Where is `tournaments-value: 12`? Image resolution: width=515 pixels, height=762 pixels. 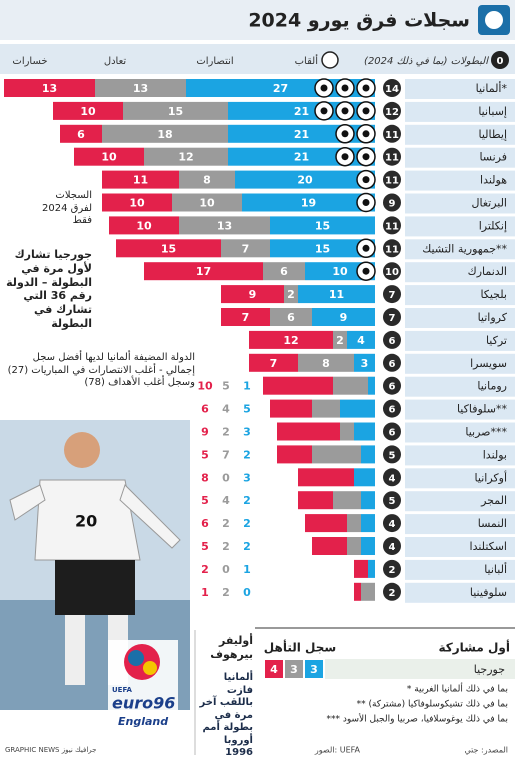 tournaments-value: 12 is located at coordinates (392, 112).